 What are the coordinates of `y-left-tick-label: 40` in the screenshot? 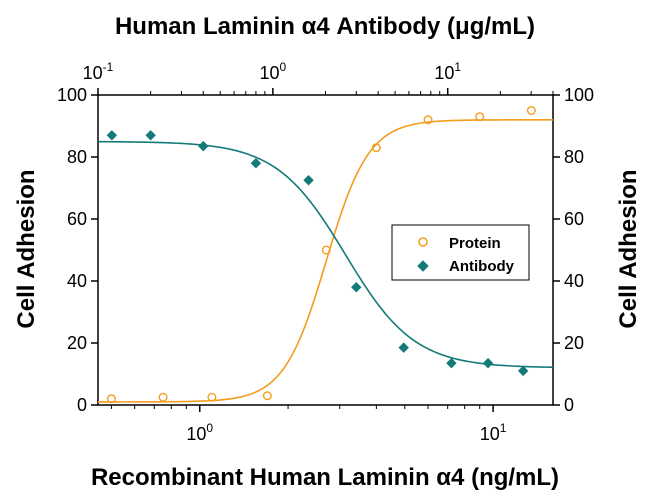 It's located at (77, 281).